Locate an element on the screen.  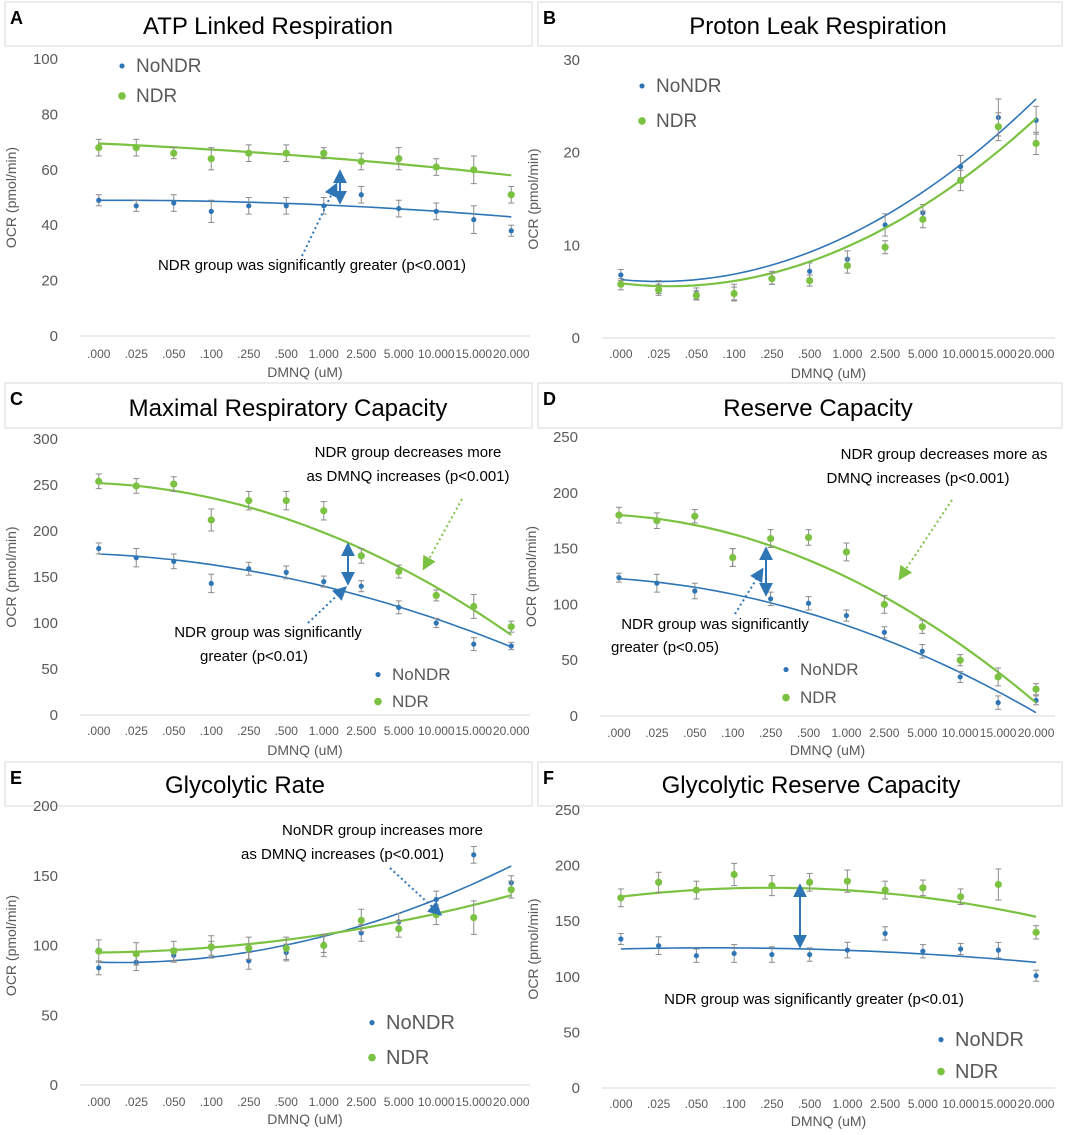
y-tick-label: 250 is located at coordinates (45, 485).